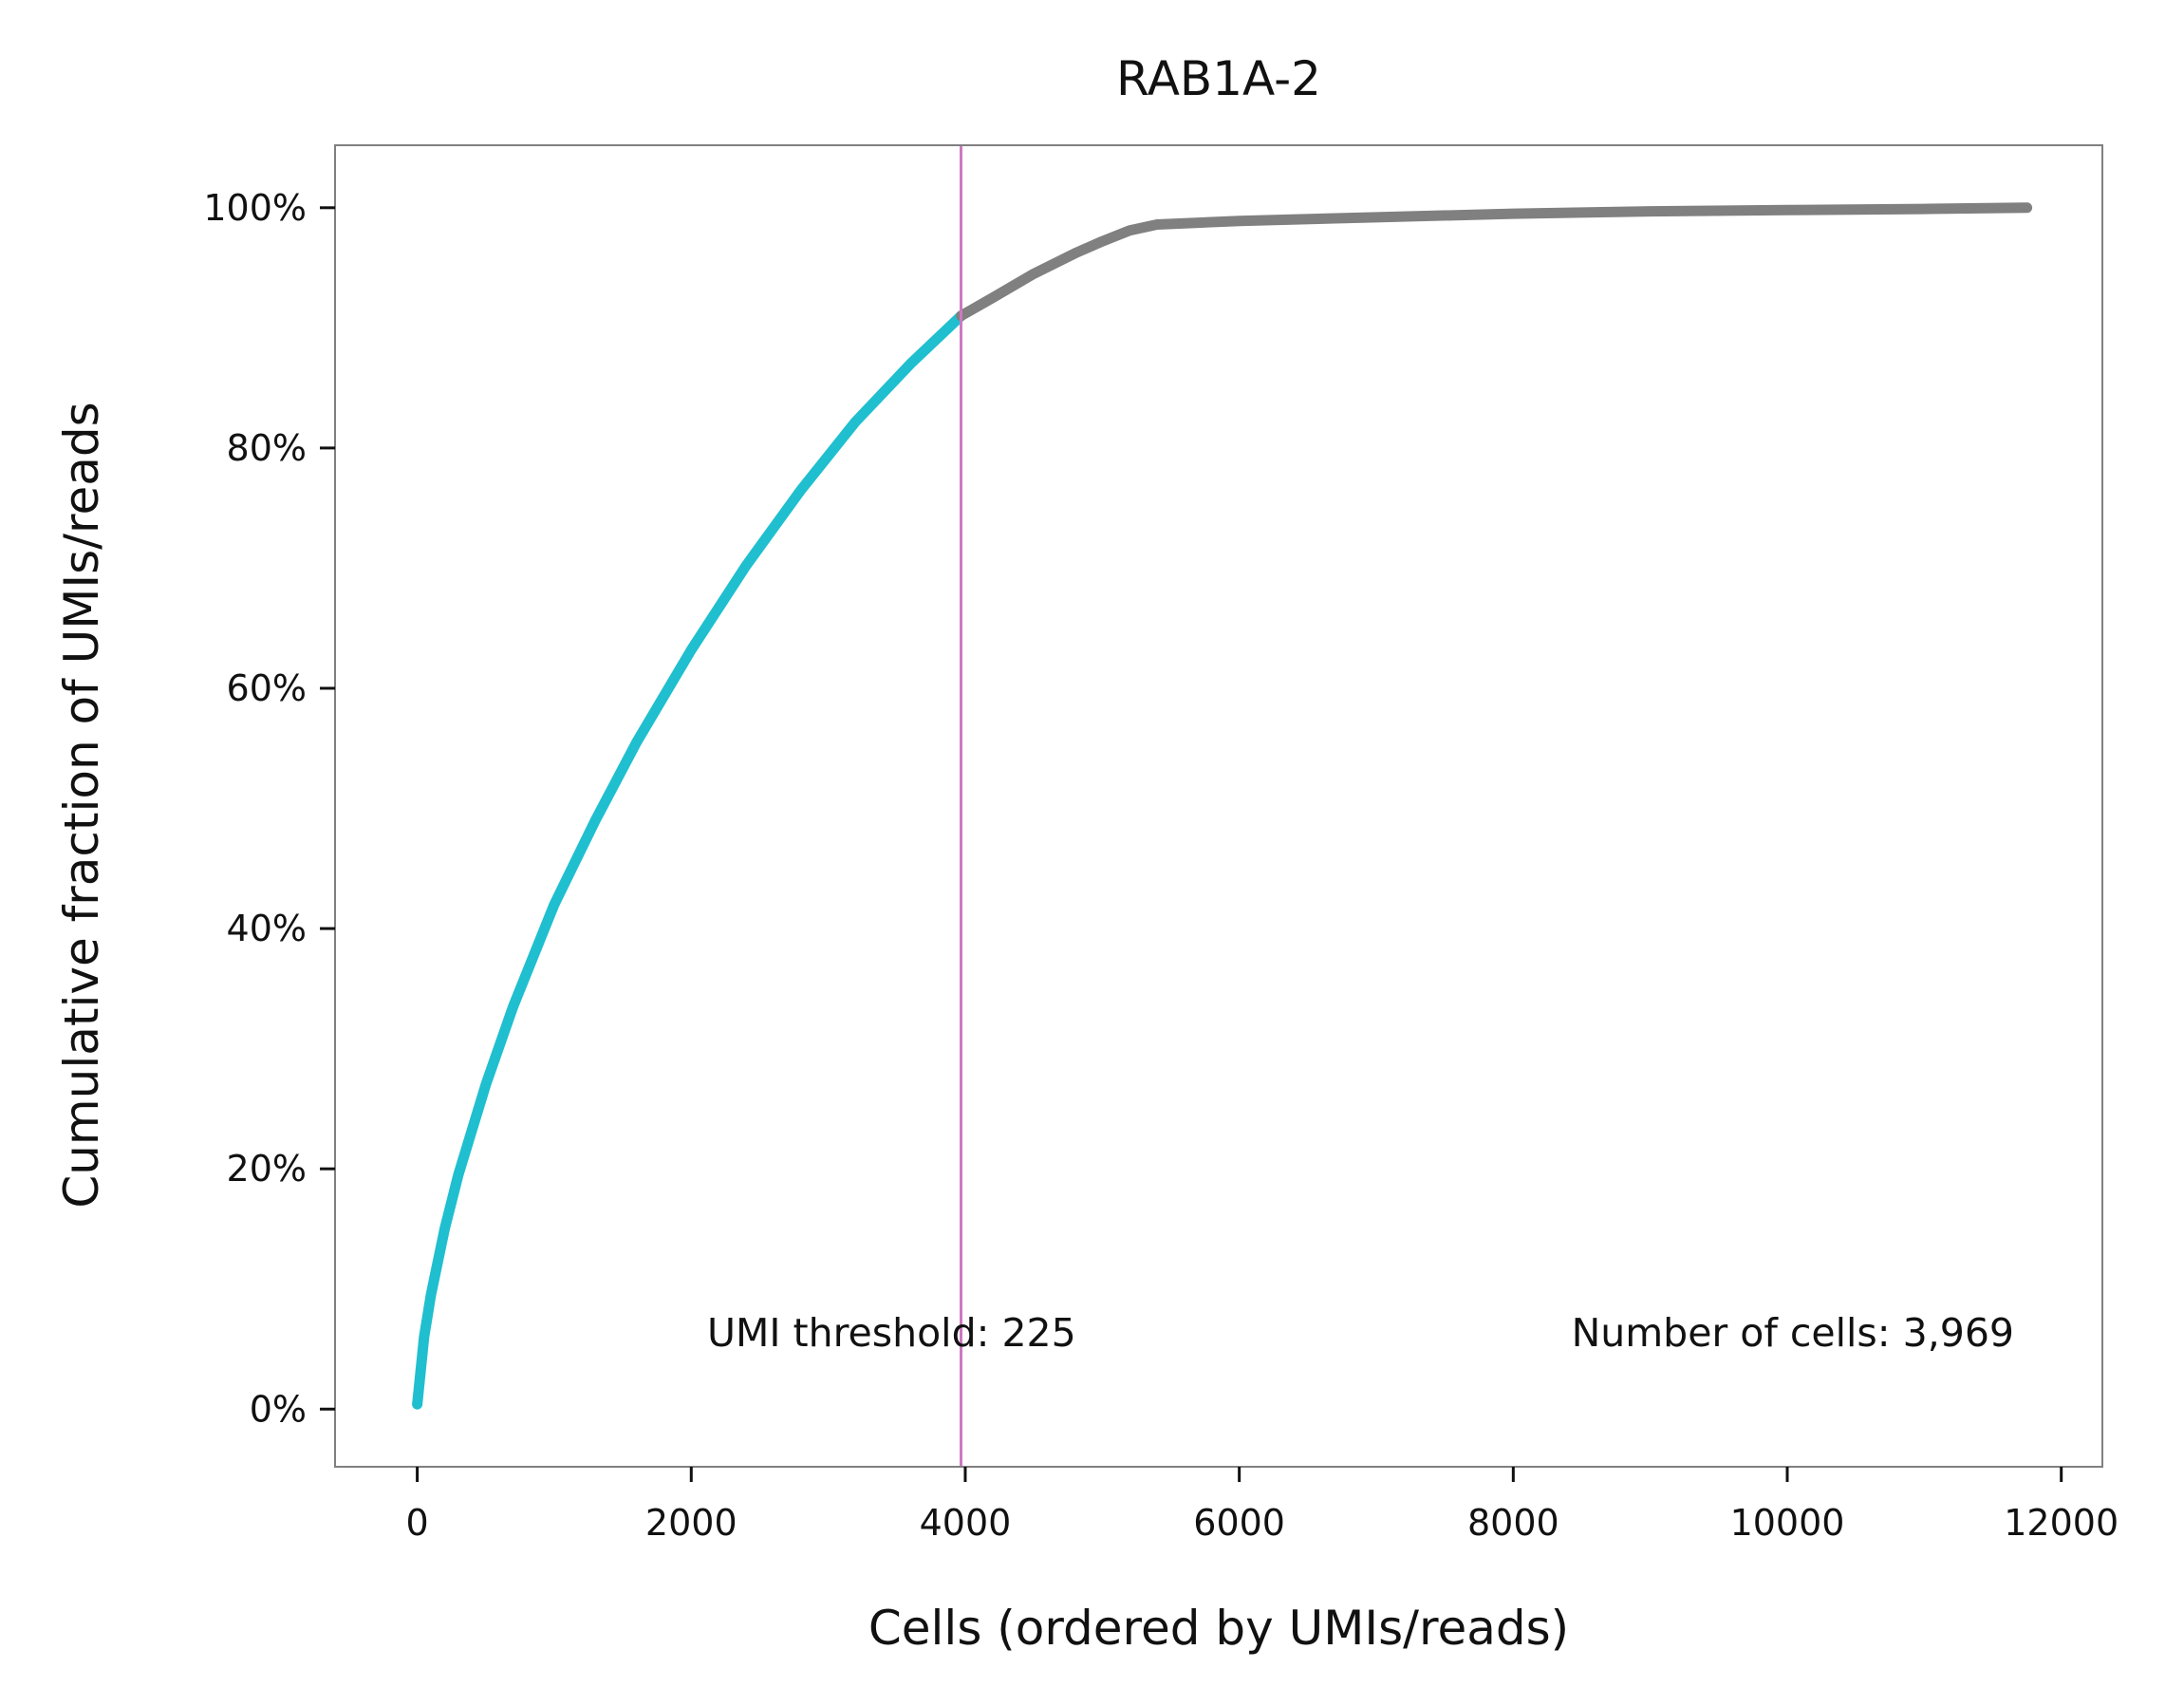 The width and height of the screenshot is (2184, 1706). What do you see at coordinates (417, 1523) in the screenshot?
I see `x-tick-label: 0` at bounding box center [417, 1523].